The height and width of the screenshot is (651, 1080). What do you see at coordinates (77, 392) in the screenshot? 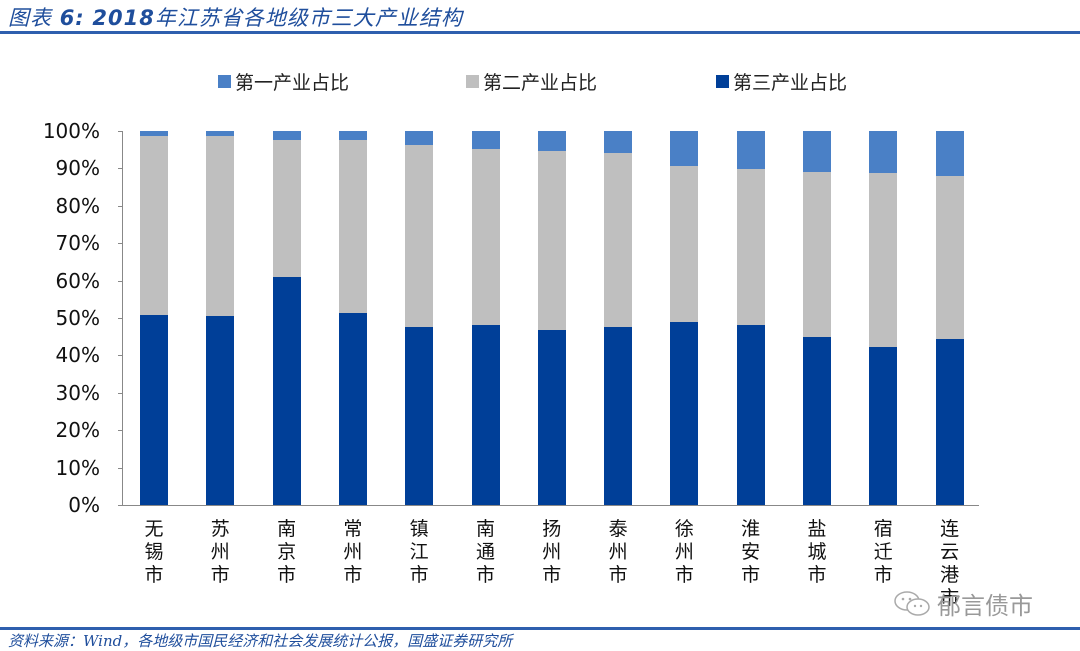
I see `y-tick-label: 30%` at bounding box center [77, 392].